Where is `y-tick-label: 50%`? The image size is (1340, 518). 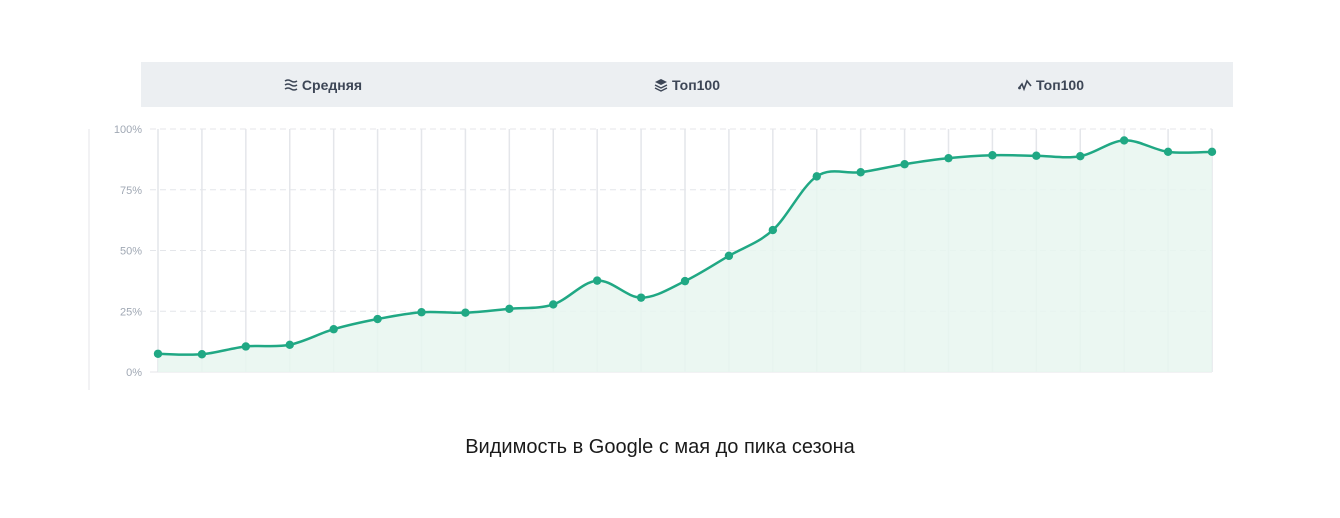 y-tick-label: 50% is located at coordinates (131, 252).